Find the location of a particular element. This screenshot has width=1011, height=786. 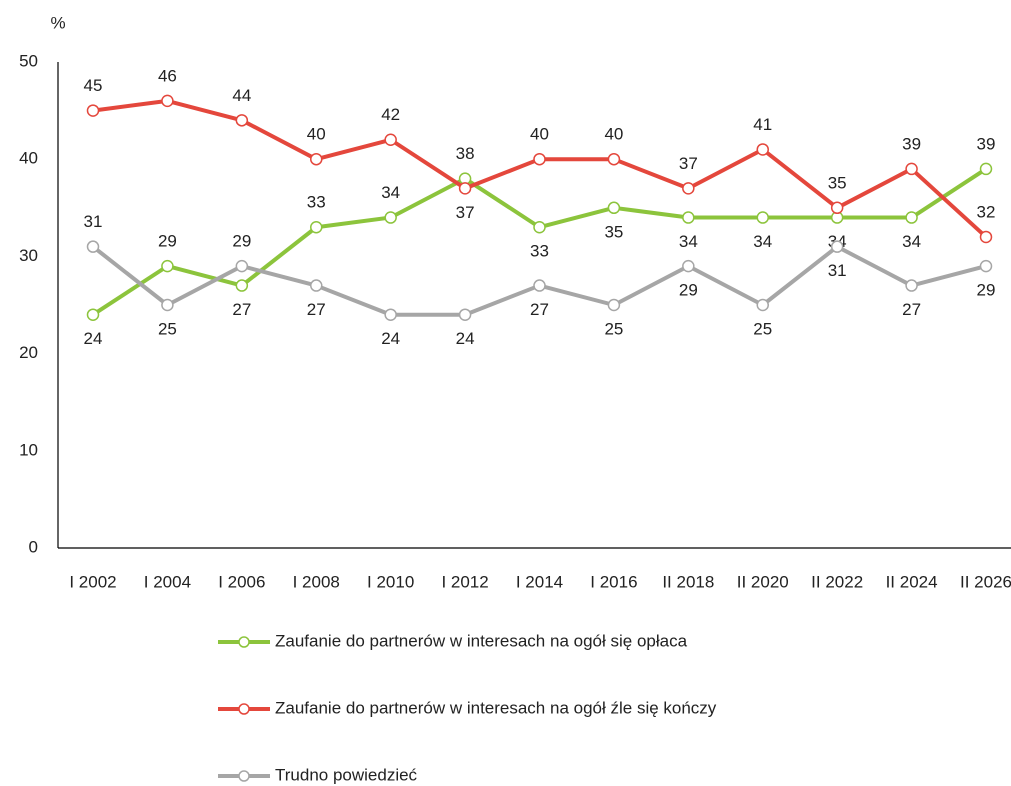

x-tick-label: I 2010 is located at coordinates (390, 581).